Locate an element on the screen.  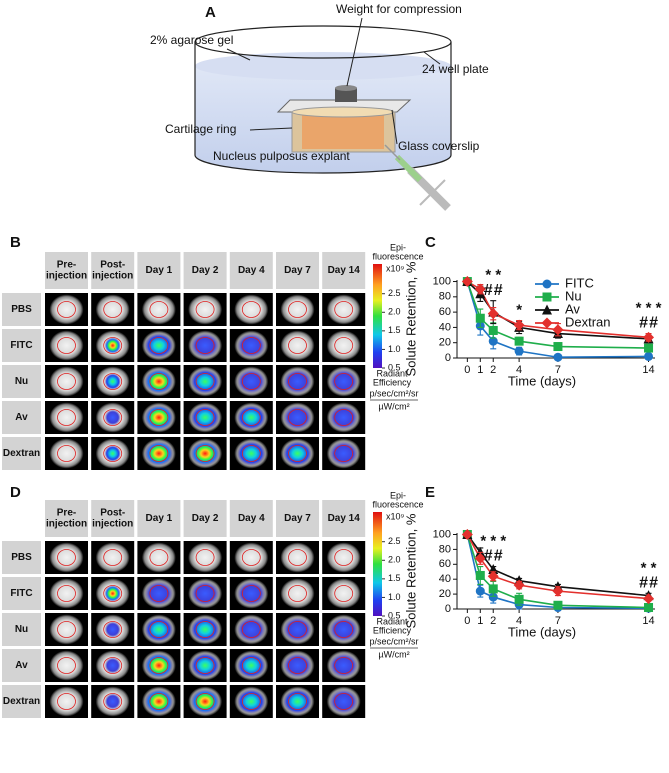
weight-top is located at coordinates (346, 88).